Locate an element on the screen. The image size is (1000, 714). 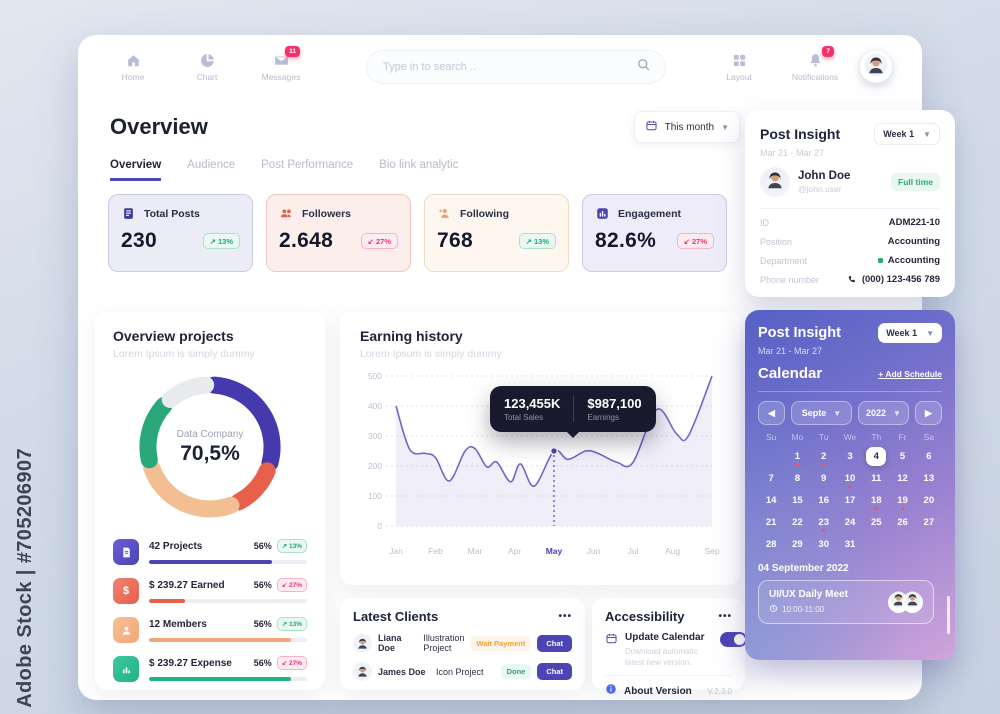
calendar-day-22: 22 is located at coordinates (797, 522).